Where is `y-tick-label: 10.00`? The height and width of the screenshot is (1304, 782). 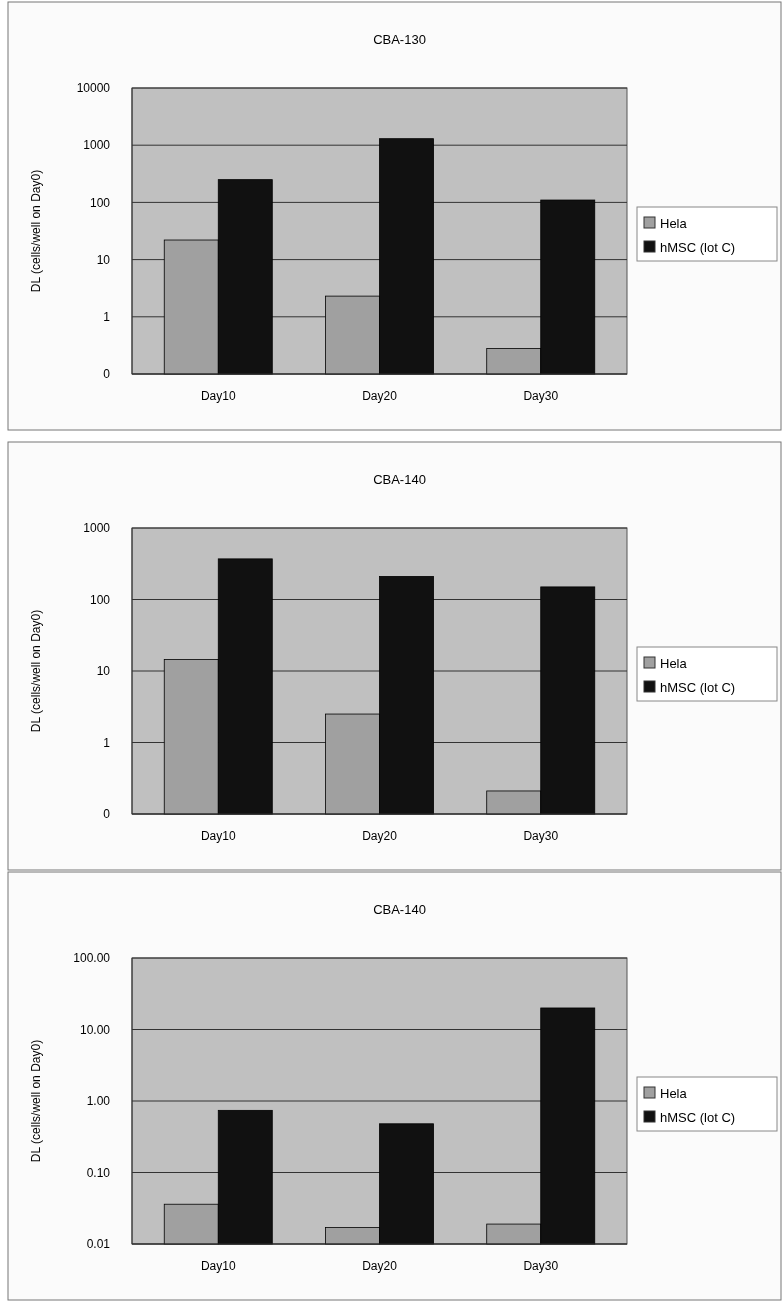 y-tick-label: 10.00 is located at coordinates (95, 1029).